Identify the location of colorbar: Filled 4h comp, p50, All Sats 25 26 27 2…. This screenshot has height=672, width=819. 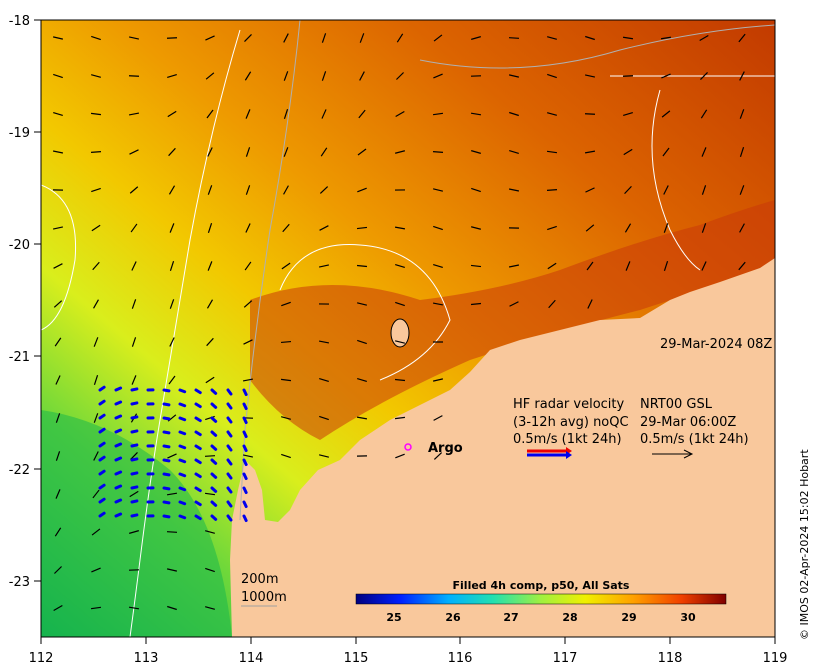
(541, 601).